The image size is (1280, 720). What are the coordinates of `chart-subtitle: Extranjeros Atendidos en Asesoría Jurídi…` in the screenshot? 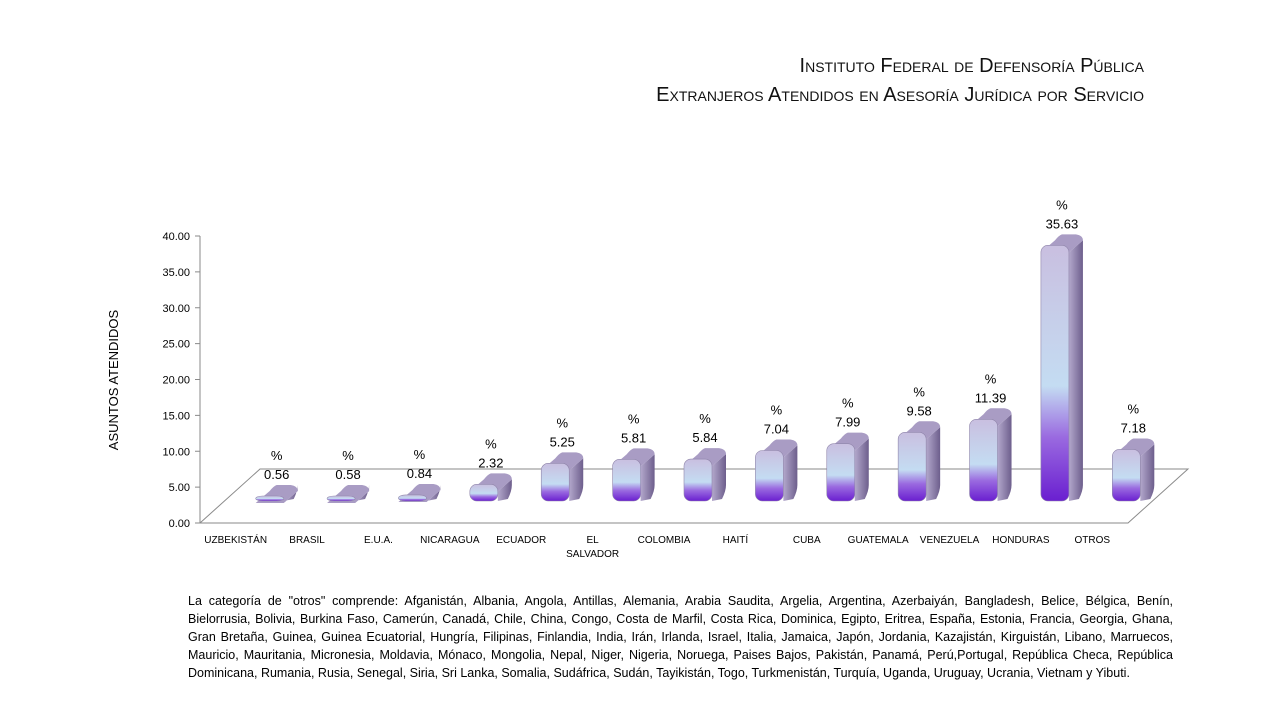 It's located at (900, 95).